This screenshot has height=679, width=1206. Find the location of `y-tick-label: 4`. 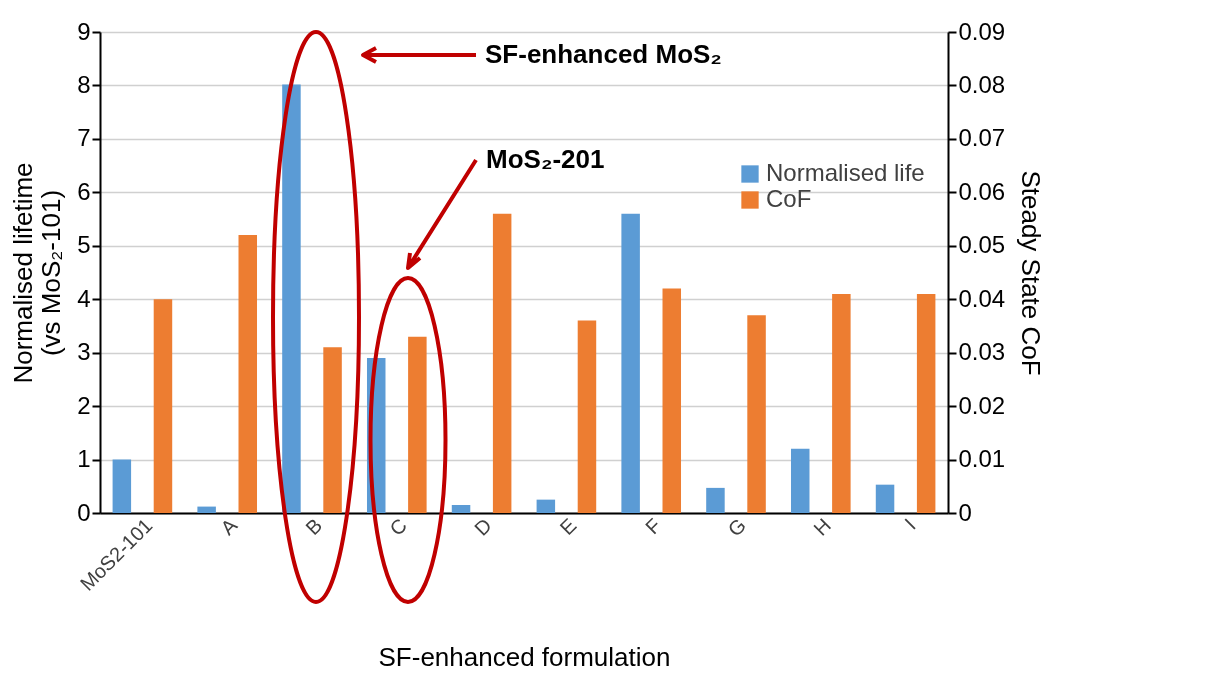

y-tick-label: 4 is located at coordinates (84, 298).